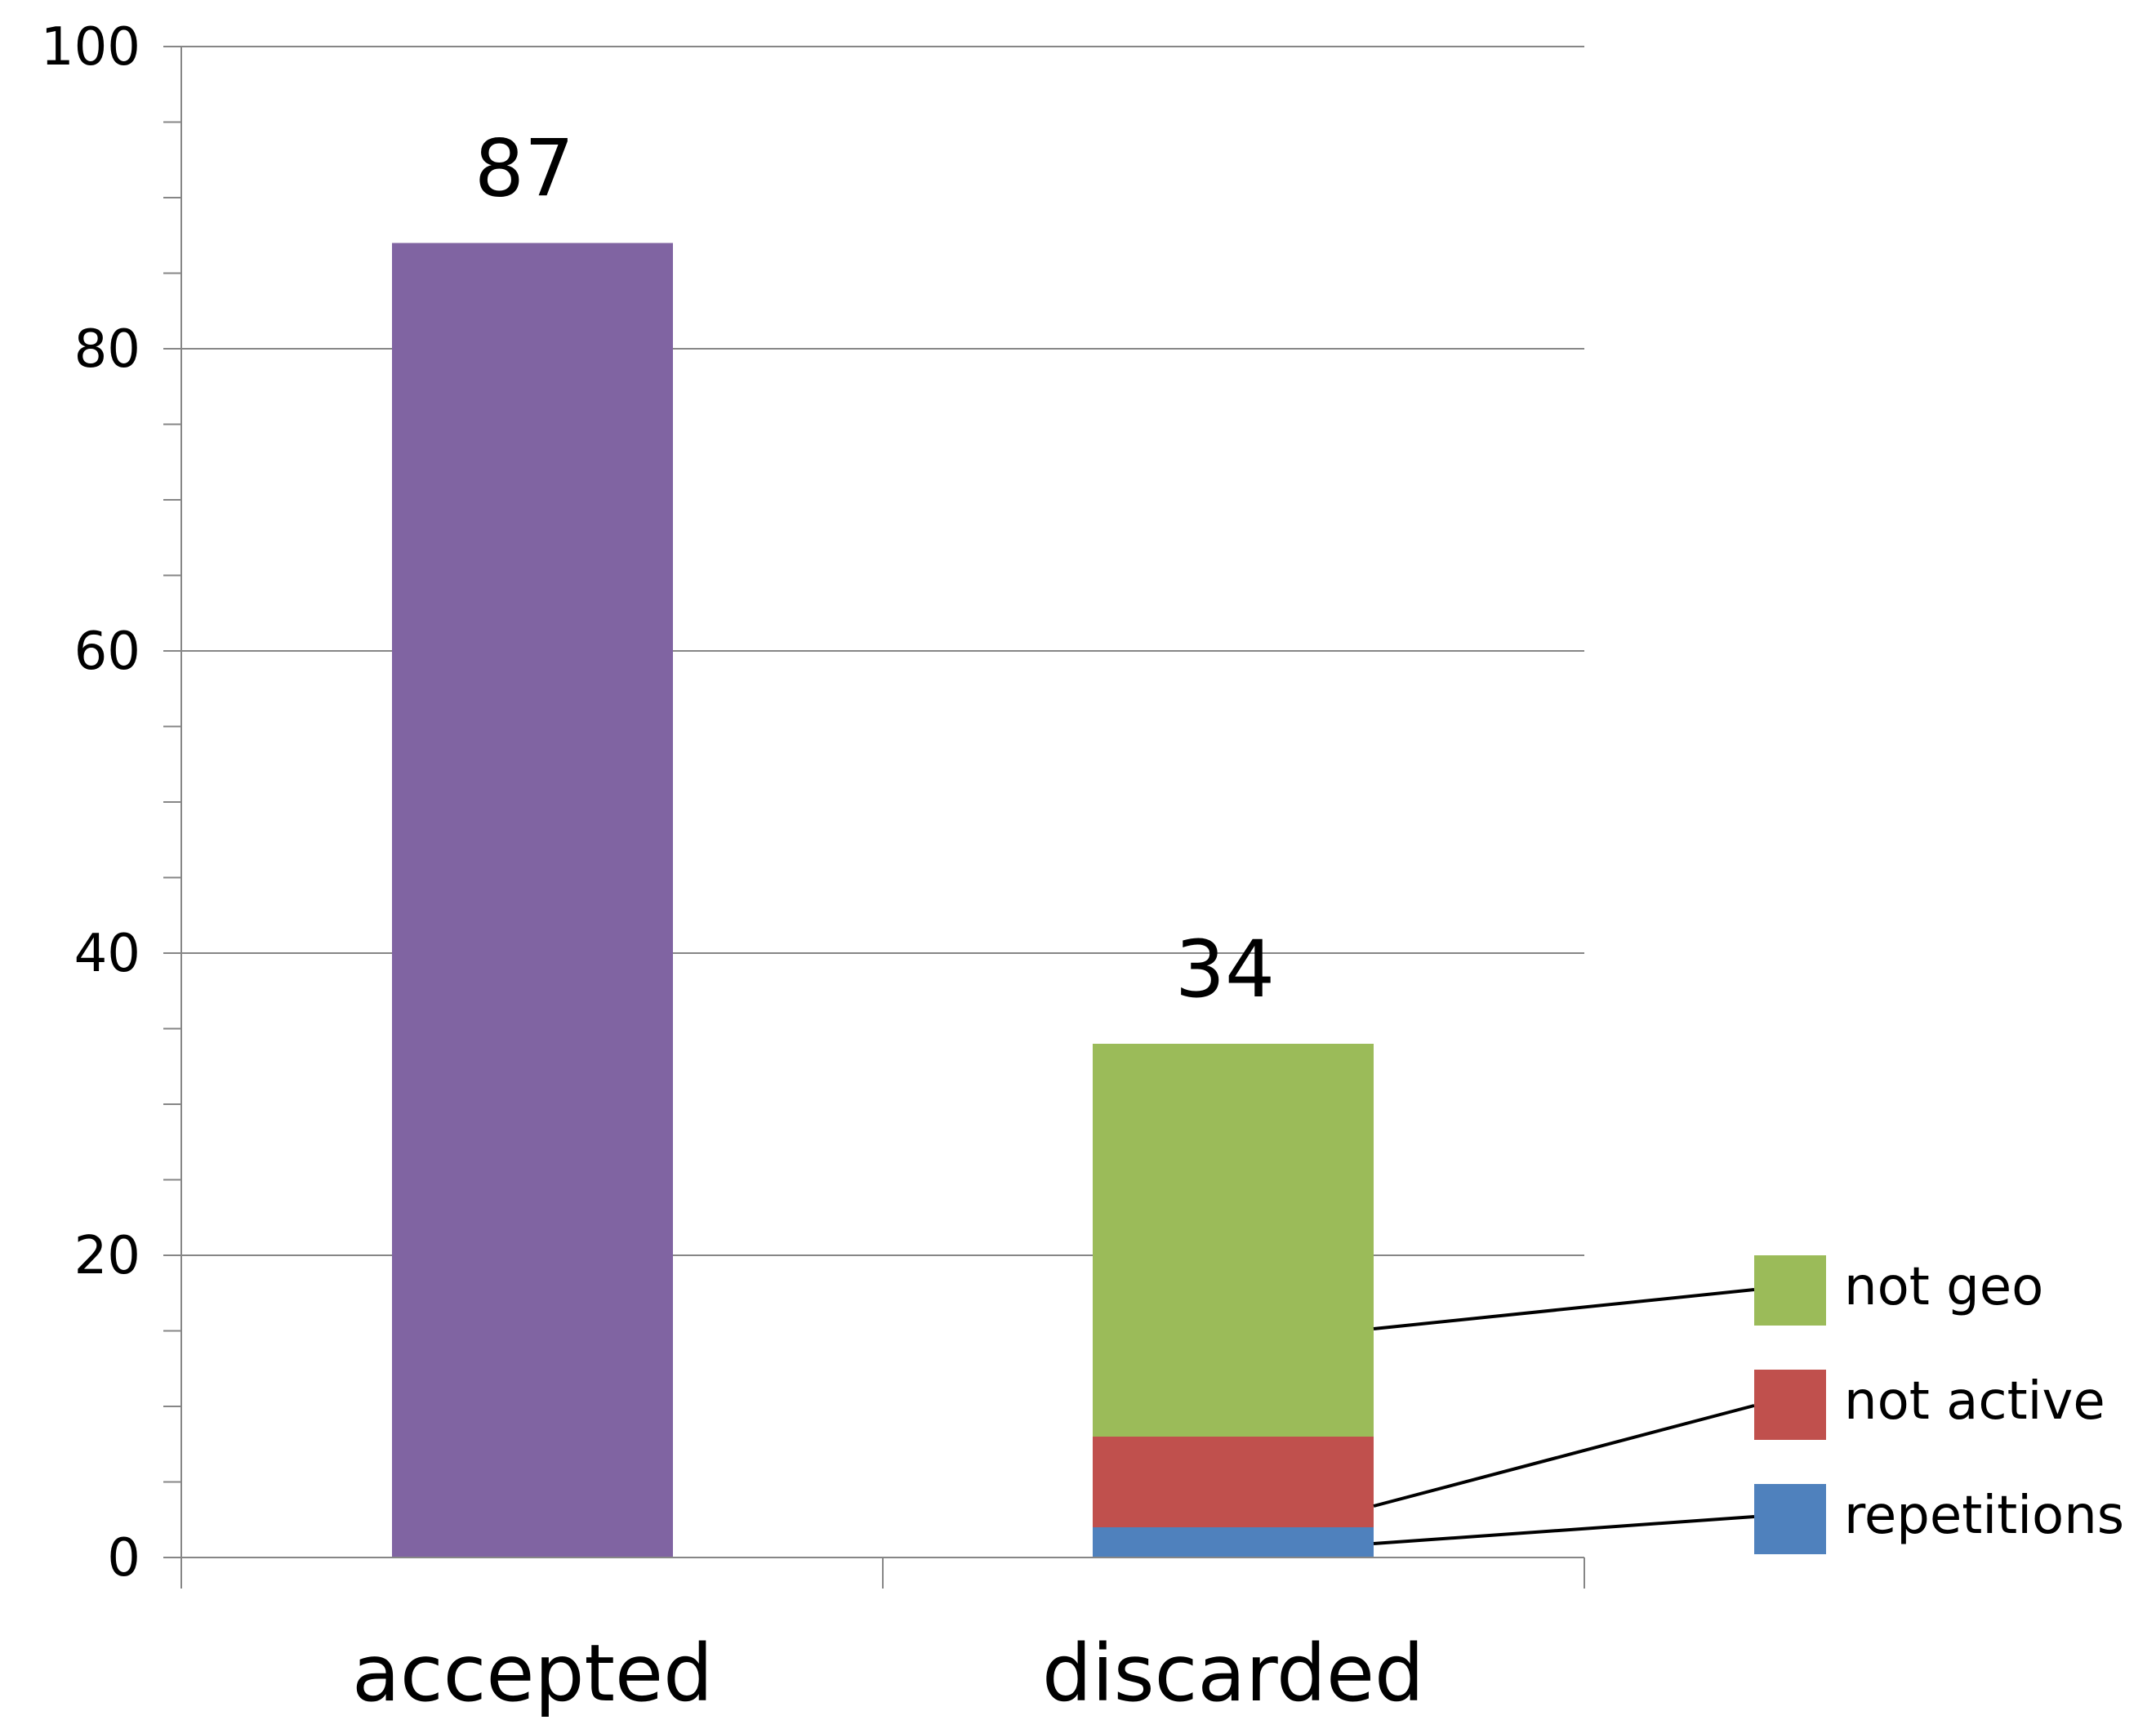 The width and height of the screenshot is (2156, 1729). What do you see at coordinates (107, 350) in the screenshot?
I see `y-tick-label: 80` at bounding box center [107, 350].